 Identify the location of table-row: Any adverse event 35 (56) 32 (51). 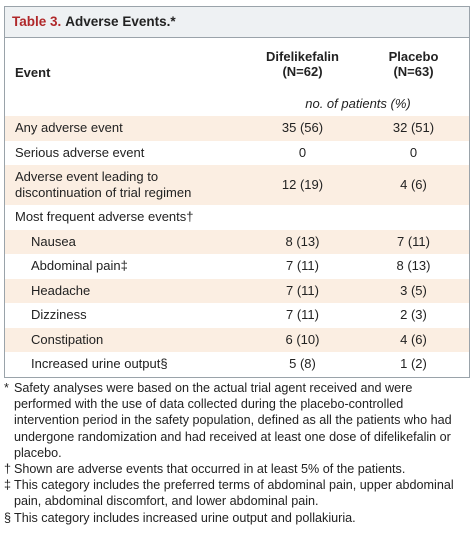
(237, 128).